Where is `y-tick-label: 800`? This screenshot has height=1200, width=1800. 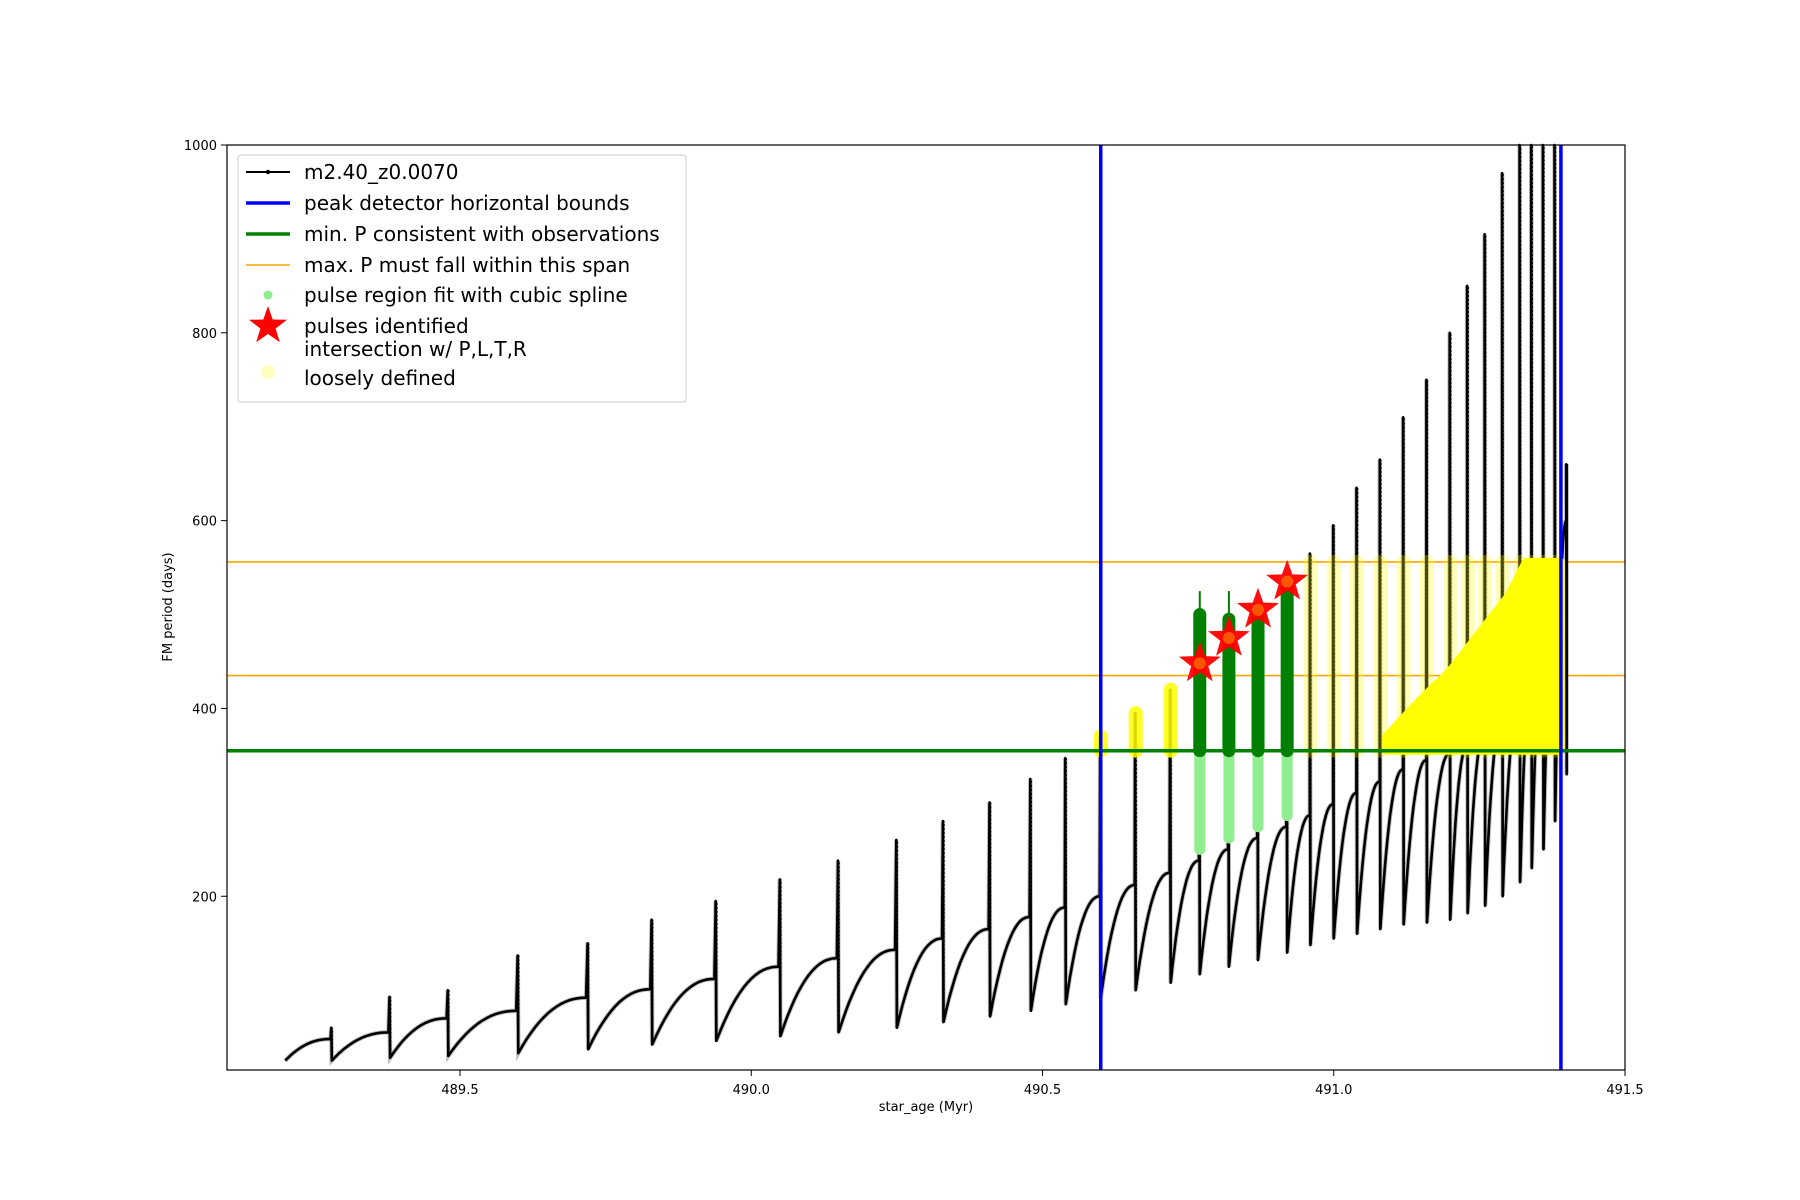 y-tick-label: 800 is located at coordinates (204, 334).